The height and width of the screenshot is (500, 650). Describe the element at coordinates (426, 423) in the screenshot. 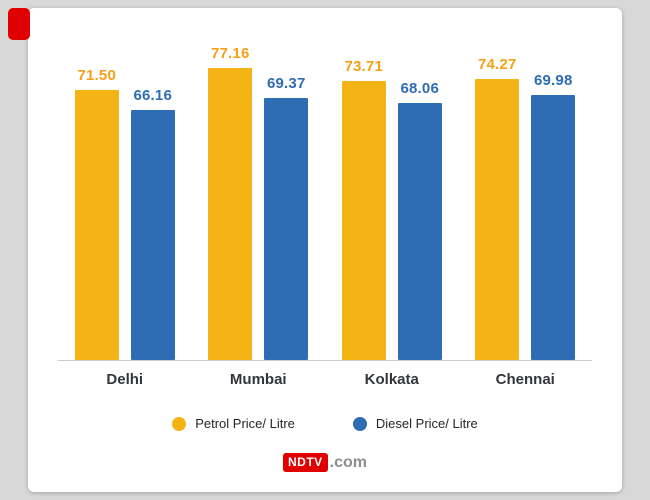

I see `diesel-legend-label: Diesel Price/ Litre` at that location.